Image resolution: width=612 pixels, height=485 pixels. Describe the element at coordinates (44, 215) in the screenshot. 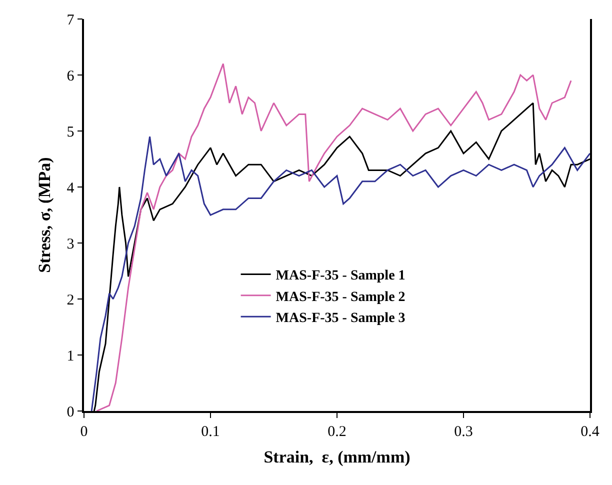

I see `y-axis-title: Stress, σ, (MPa)` at that location.